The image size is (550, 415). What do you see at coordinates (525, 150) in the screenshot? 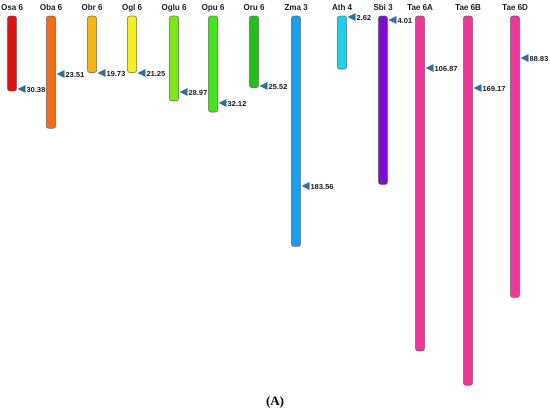
I see `chromosome-tae-6d: Tae 6D 88.83` at bounding box center [525, 150].